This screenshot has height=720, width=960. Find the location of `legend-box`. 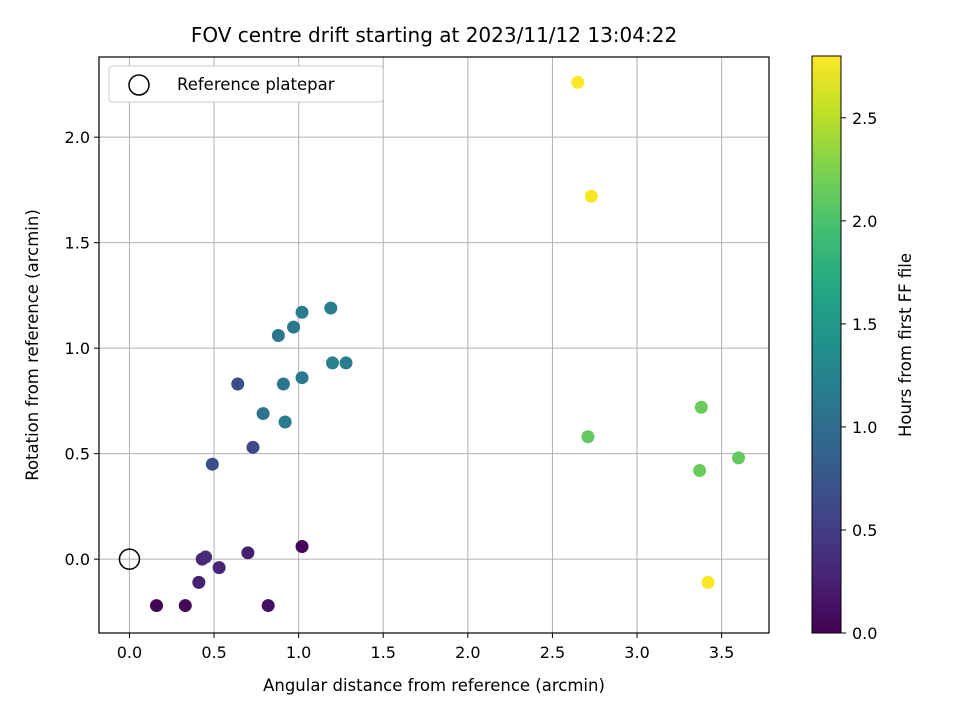

legend-box is located at coordinates (246, 84).